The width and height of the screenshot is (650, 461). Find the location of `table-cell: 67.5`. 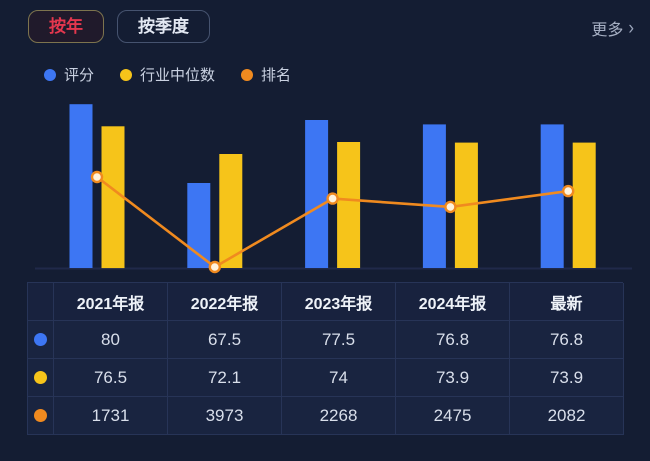

table-cell: 67.5 is located at coordinates (225, 340).